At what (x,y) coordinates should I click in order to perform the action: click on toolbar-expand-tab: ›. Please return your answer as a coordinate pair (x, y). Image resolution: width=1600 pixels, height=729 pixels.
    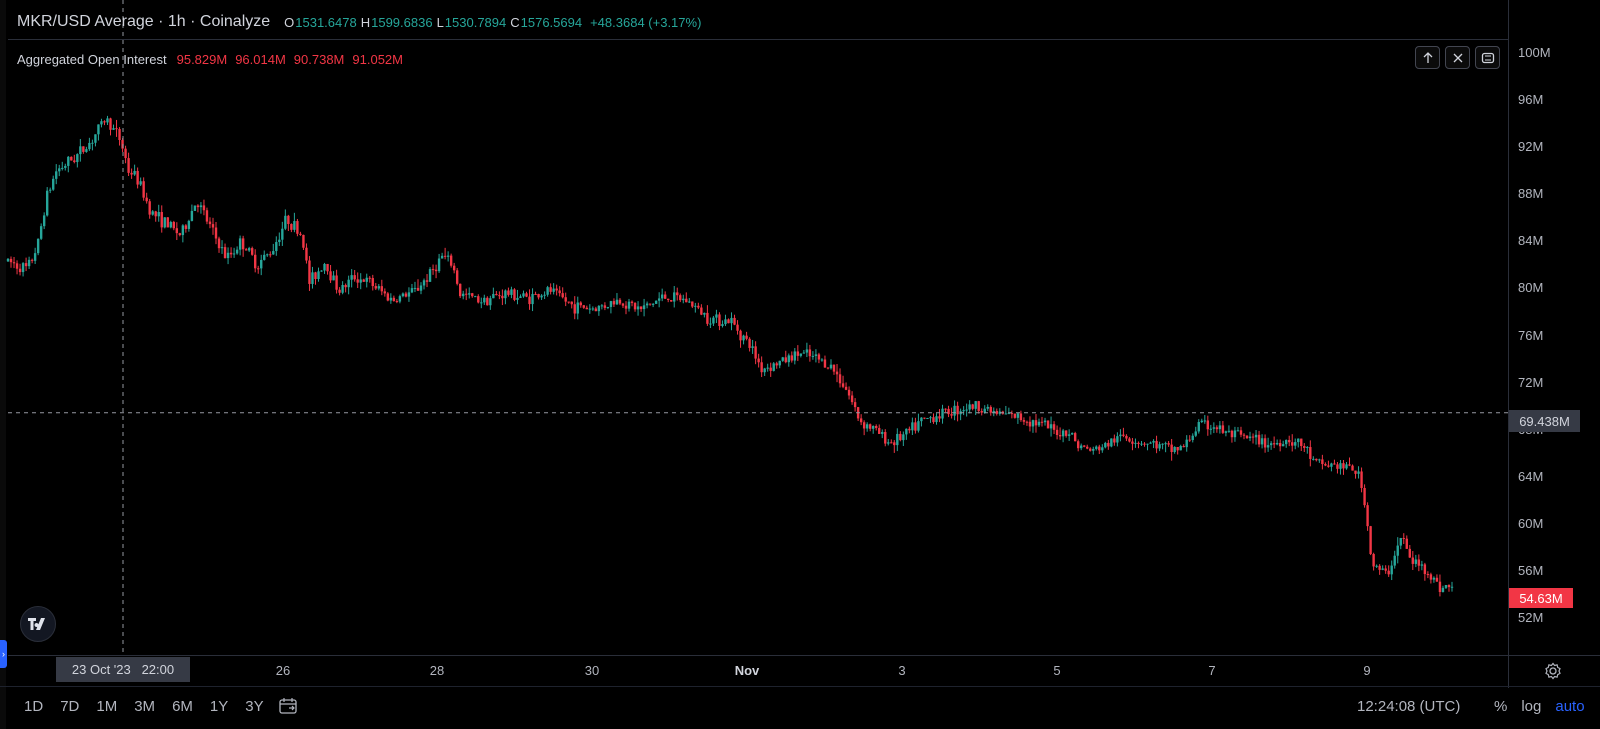
    Looking at the image, I should click on (3, 654).